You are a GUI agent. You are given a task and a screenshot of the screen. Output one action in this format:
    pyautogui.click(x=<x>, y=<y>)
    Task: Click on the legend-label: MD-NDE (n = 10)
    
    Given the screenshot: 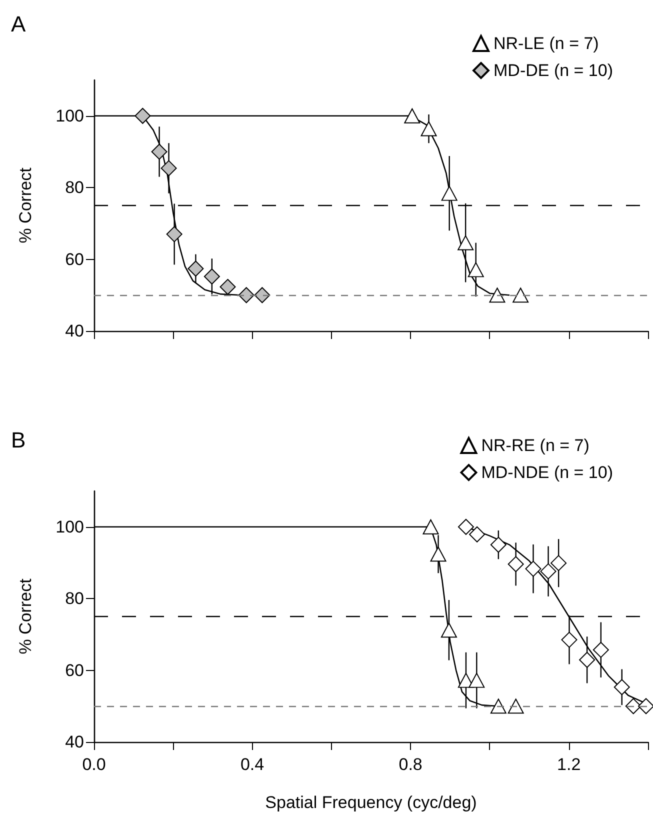 What is the action you would take?
    pyautogui.click(x=547, y=472)
    